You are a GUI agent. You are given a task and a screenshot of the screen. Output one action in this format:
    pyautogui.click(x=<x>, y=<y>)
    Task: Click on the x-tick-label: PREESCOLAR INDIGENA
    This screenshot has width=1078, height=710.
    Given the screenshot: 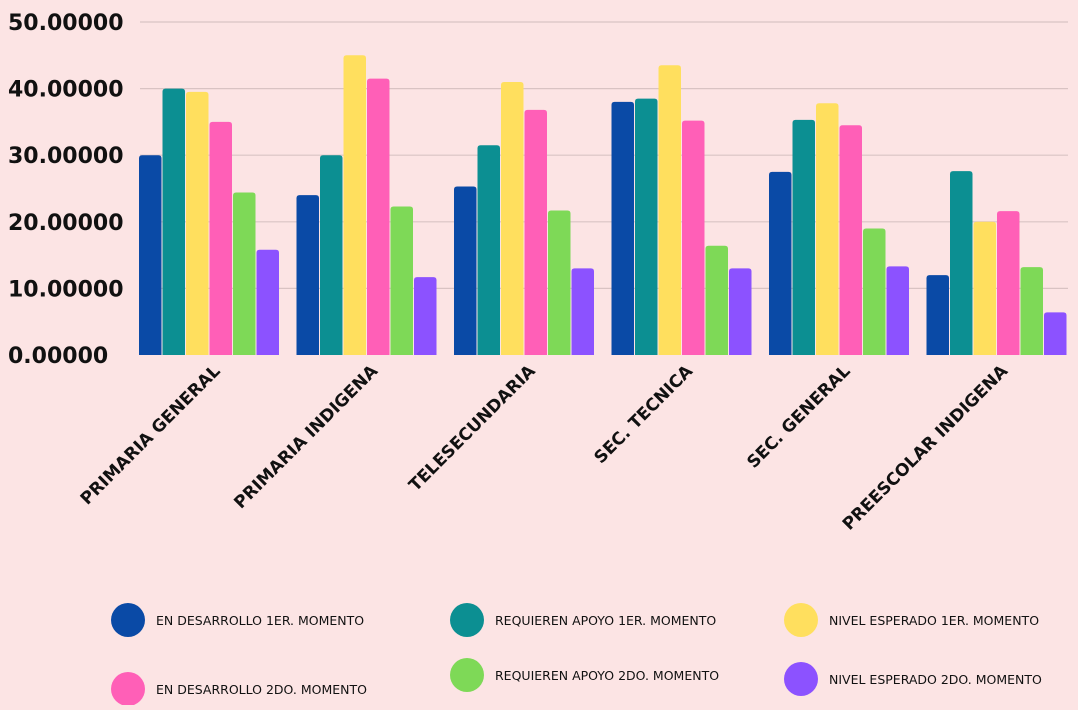 What is the action you would take?
    pyautogui.click(x=926, y=448)
    